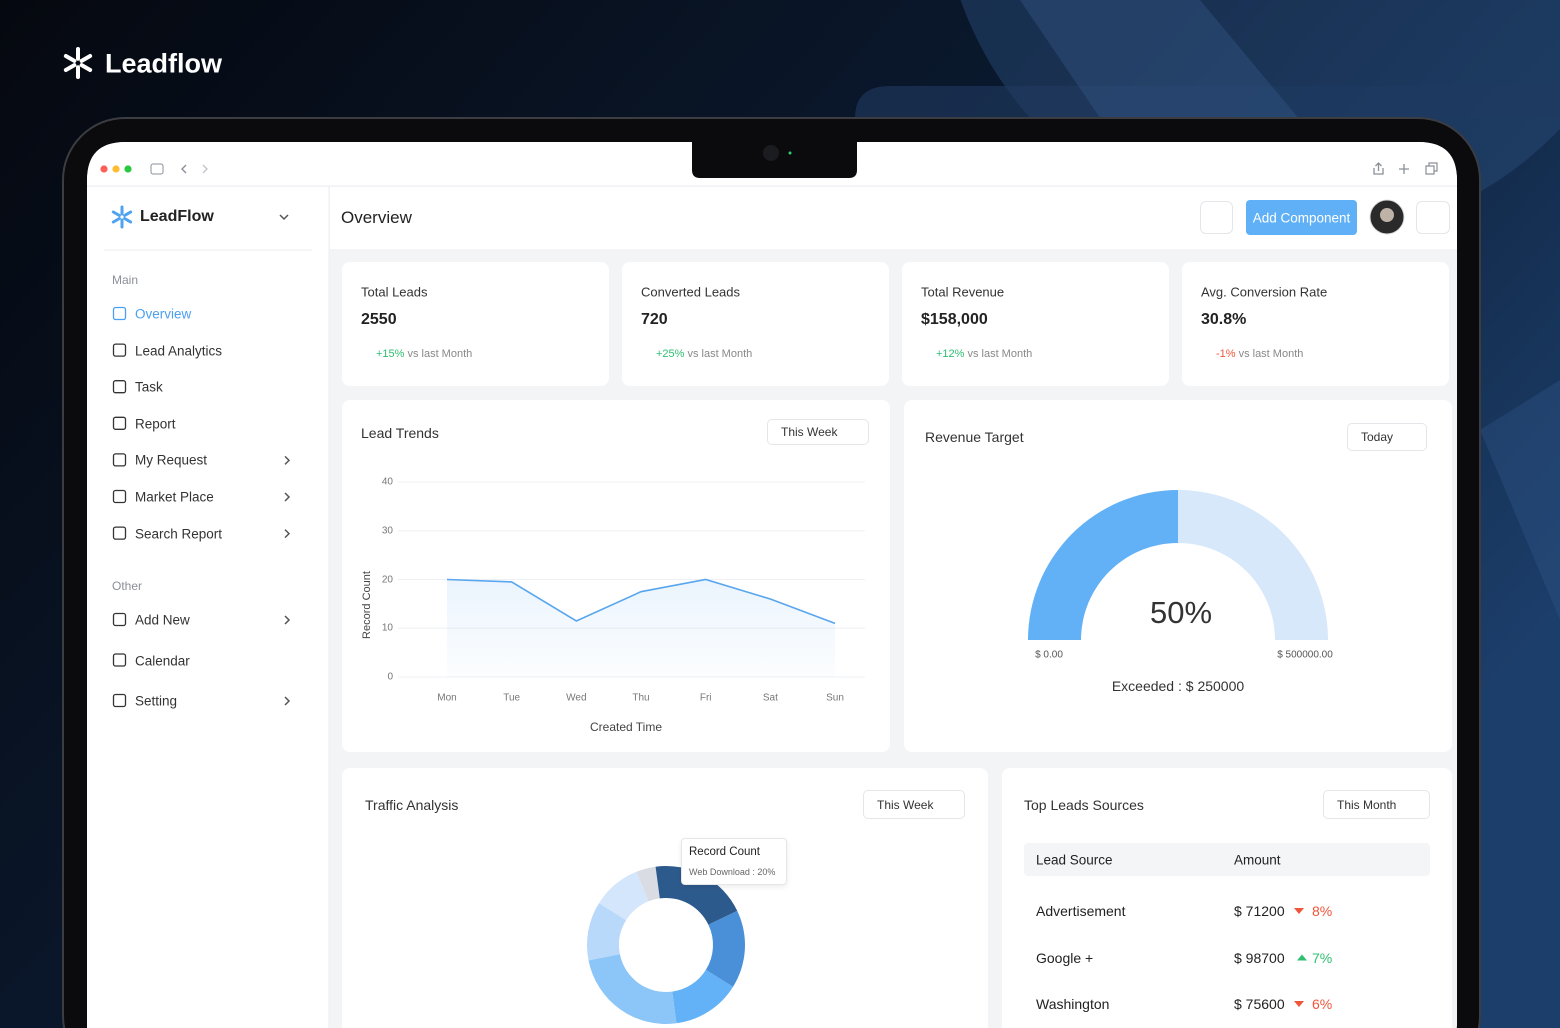 The width and height of the screenshot is (1560, 1028). I want to click on kpi-title: Total Revenue, so click(963, 292).